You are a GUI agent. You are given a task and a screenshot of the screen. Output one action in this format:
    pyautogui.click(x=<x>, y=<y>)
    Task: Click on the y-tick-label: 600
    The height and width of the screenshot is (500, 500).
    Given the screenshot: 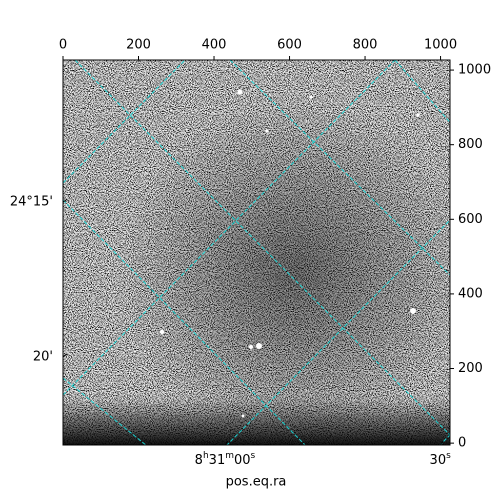 What is the action you would take?
    pyautogui.click(x=470, y=219)
    